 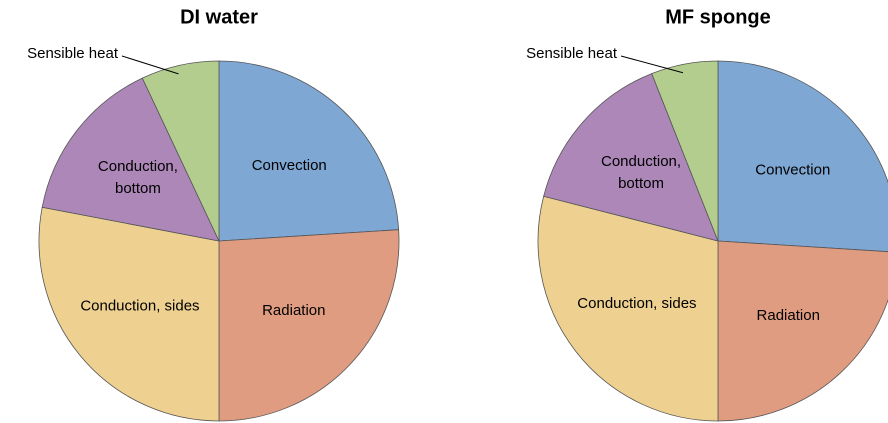 I want to click on chart-title: MF sponge, so click(x=718, y=17).